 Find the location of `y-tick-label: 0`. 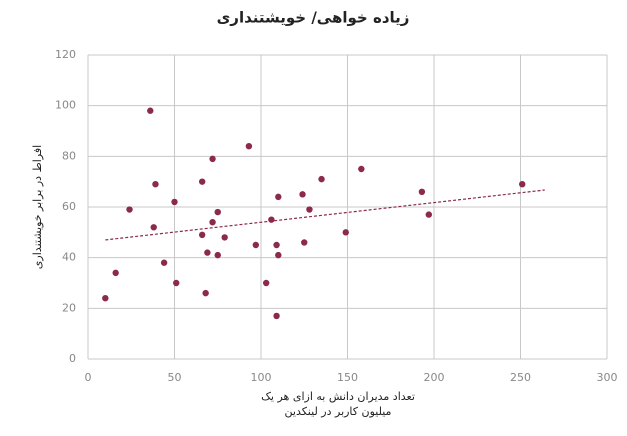

y-tick-label: 0 is located at coordinates (72, 358).